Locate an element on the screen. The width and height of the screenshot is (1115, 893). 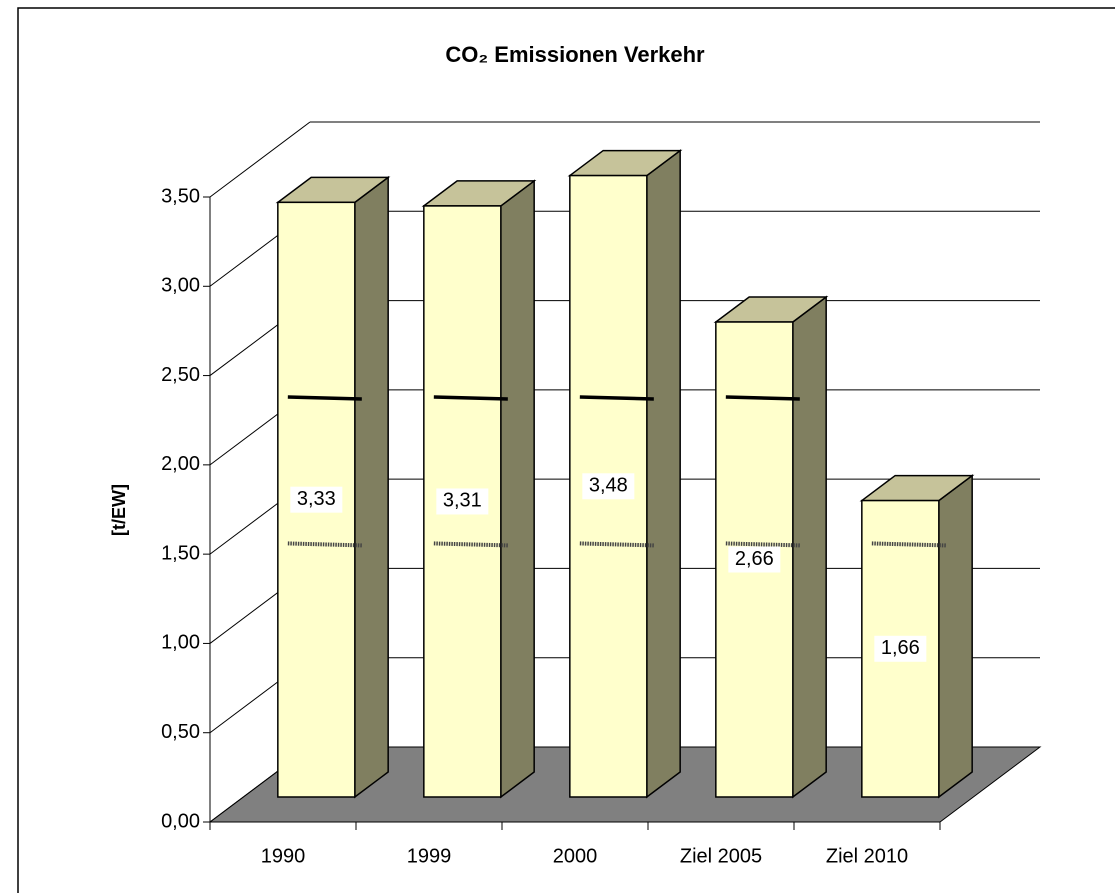
value-label: 3,48 is located at coordinates (608, 486).